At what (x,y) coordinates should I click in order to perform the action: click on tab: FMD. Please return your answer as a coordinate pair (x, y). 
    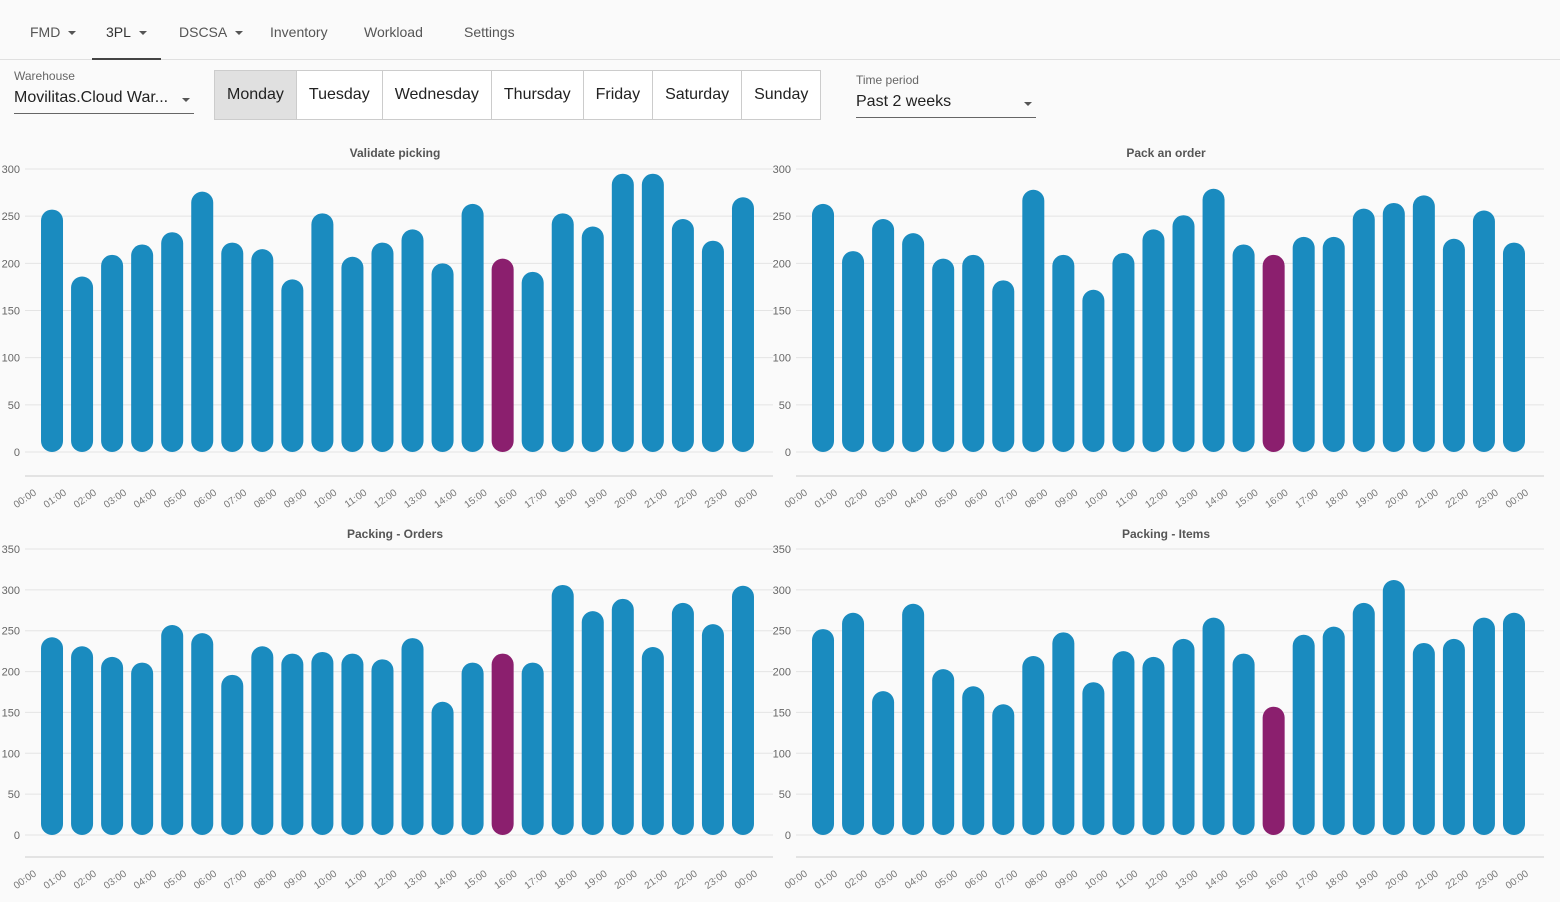
    Looking at the image, I should click on (53, 41).